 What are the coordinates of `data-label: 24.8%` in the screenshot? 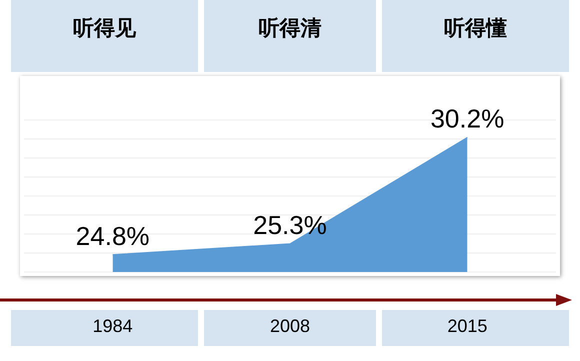 It's located at (113, 235).